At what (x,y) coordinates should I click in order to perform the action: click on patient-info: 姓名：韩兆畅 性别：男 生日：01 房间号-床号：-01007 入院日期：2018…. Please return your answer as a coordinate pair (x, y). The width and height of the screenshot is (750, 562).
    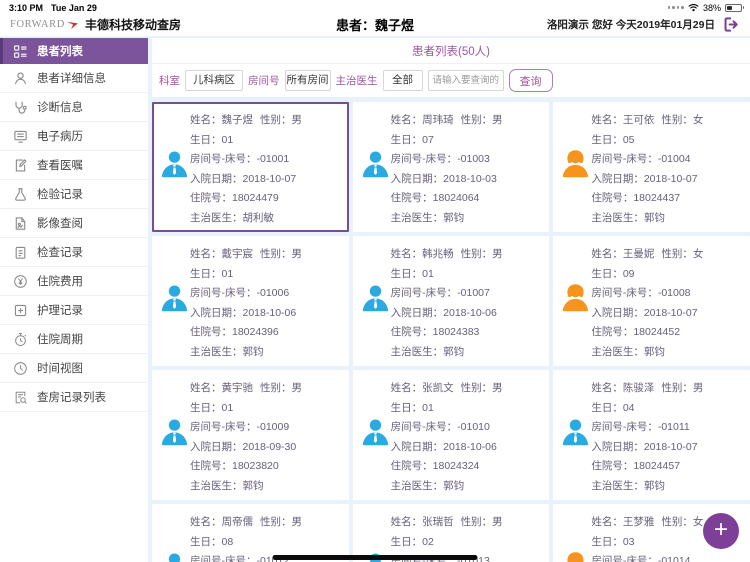
    Looking at the image, I should click on (470, 299).